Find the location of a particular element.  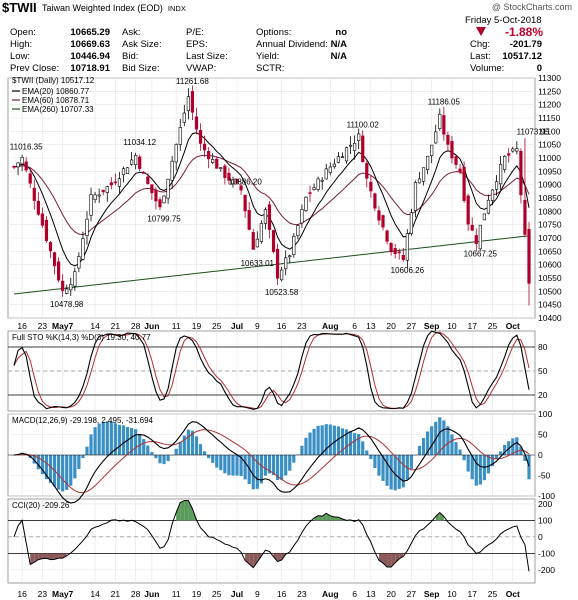

legend-ema260: EMA(260) 10707.33 is located at coordinates (58, 109).